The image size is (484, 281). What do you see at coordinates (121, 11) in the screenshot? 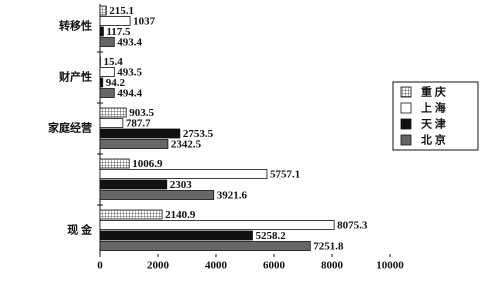
I see `data-label: 215.1` at bounding box center [121, 11].